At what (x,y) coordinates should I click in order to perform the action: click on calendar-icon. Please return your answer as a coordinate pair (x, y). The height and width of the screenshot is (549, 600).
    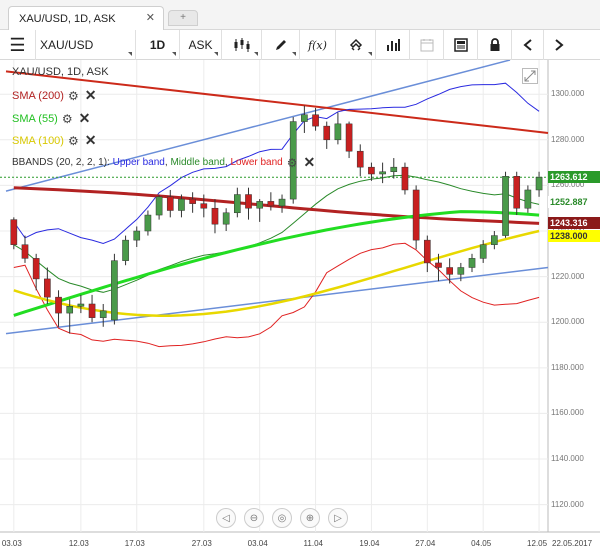
    Looking at the image, I should click on (426, 45).